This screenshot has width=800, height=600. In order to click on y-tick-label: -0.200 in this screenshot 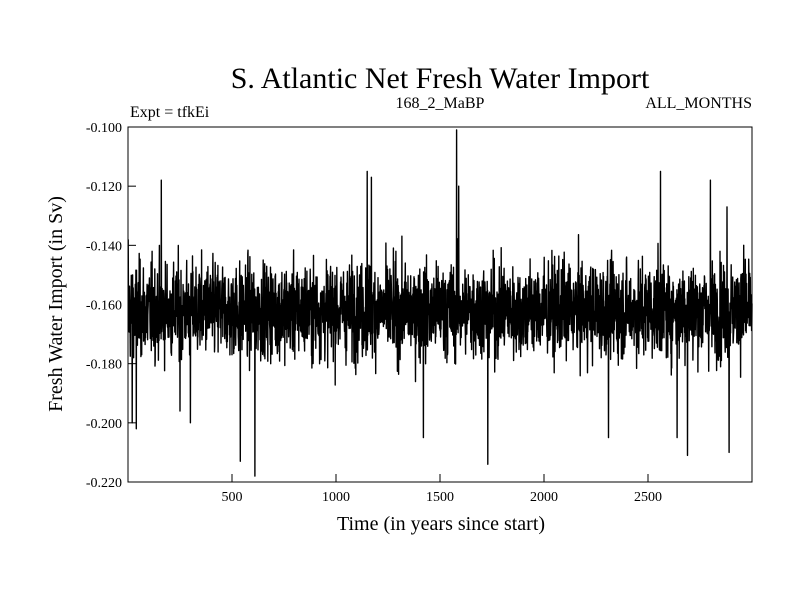, I will do `click(104, 424)`.